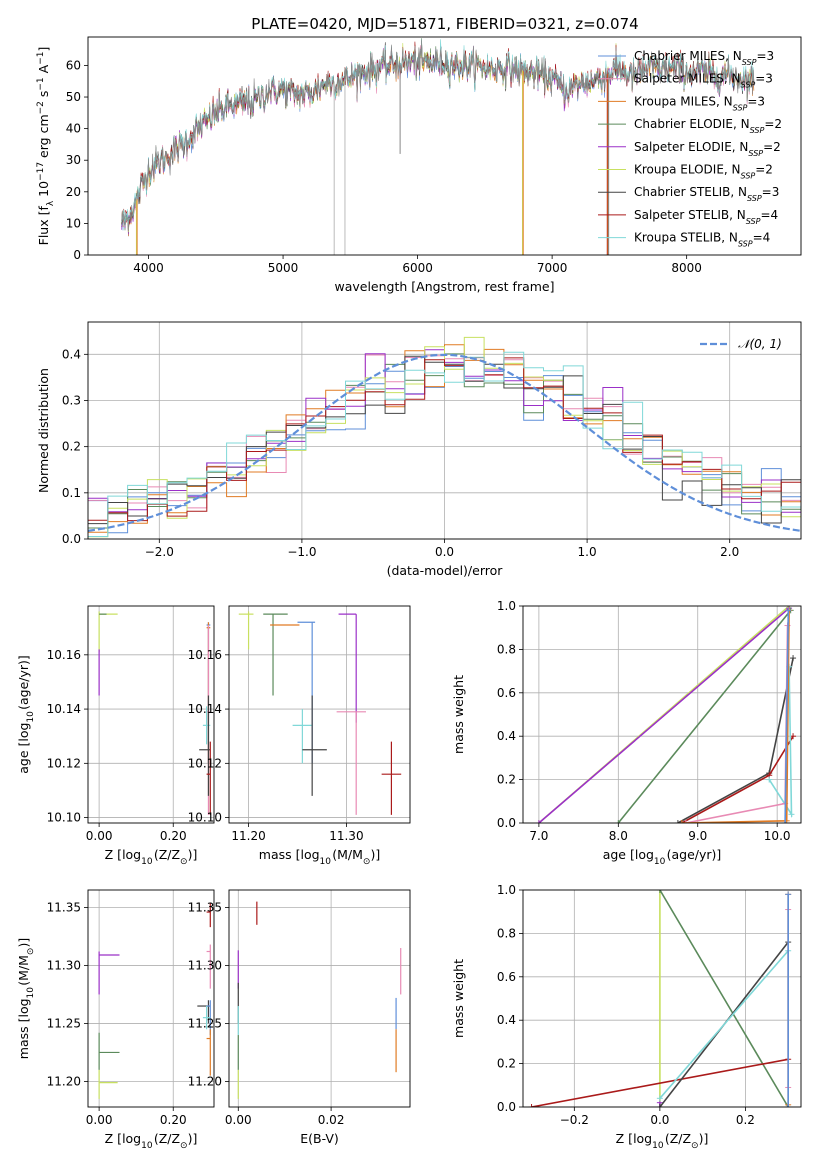  I want to click on y-tick-label: 30, so click(73, 160).